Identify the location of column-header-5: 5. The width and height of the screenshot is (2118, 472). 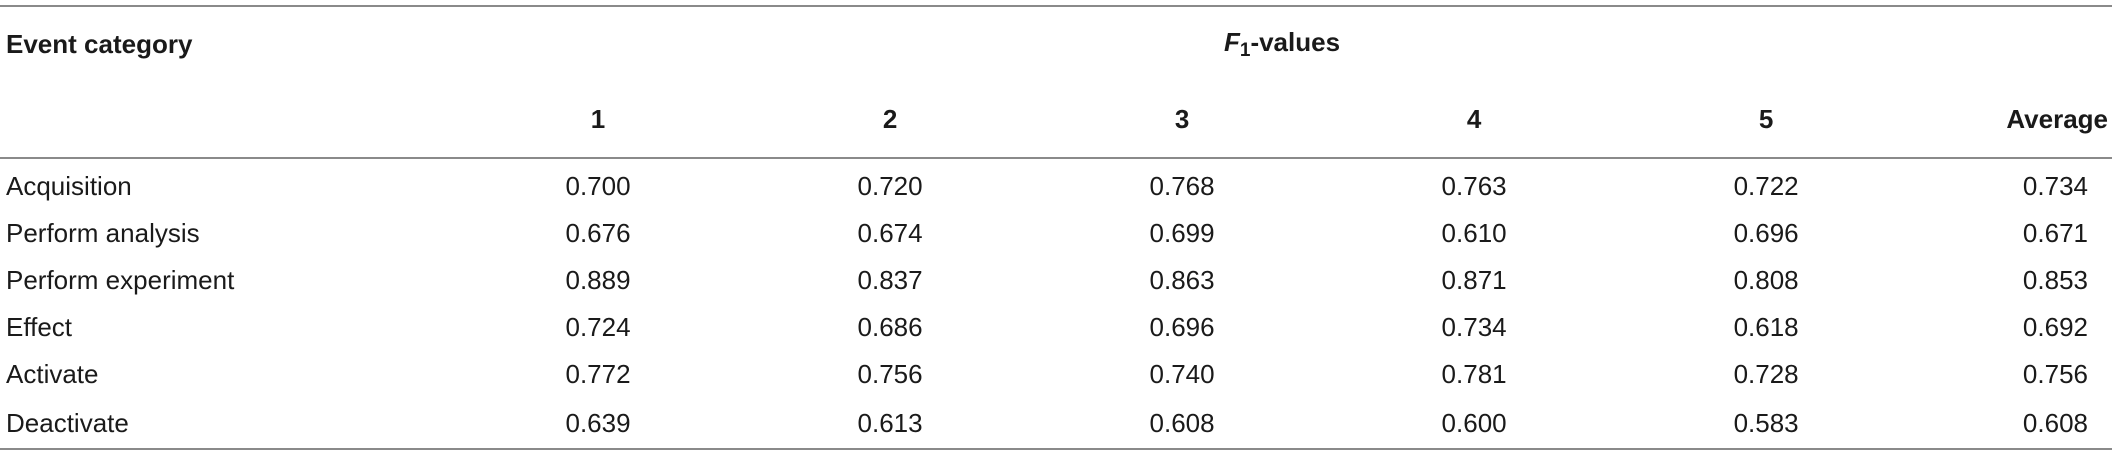
(1766, 120).